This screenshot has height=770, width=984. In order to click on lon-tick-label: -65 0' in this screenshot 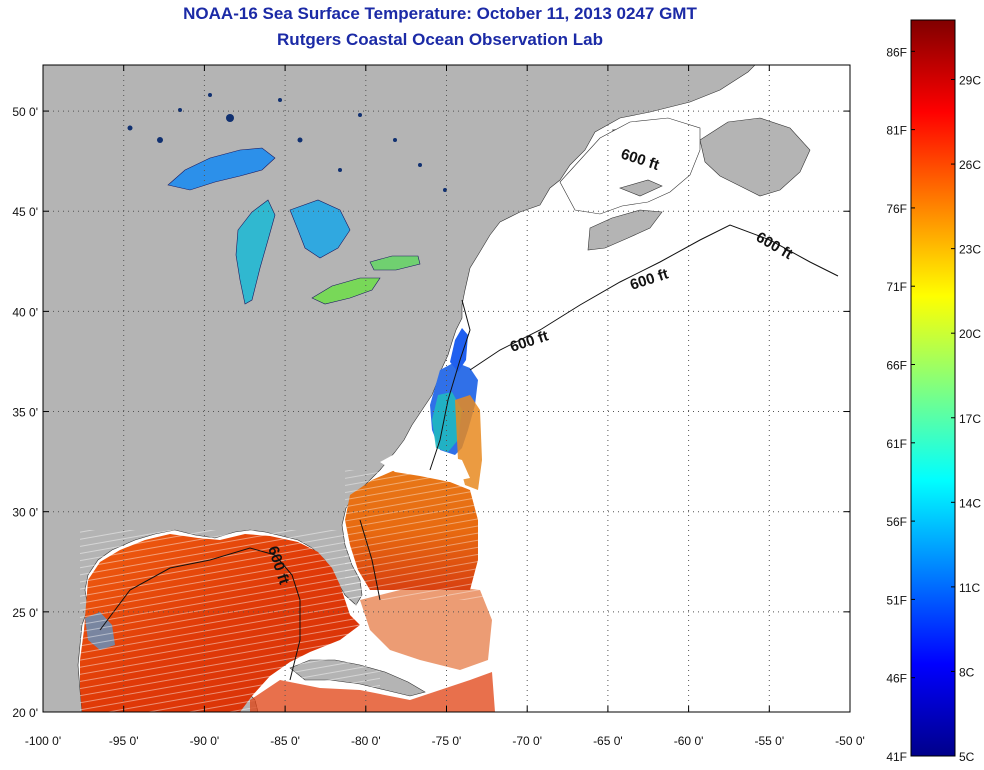, I will do `click(608, 741)`.